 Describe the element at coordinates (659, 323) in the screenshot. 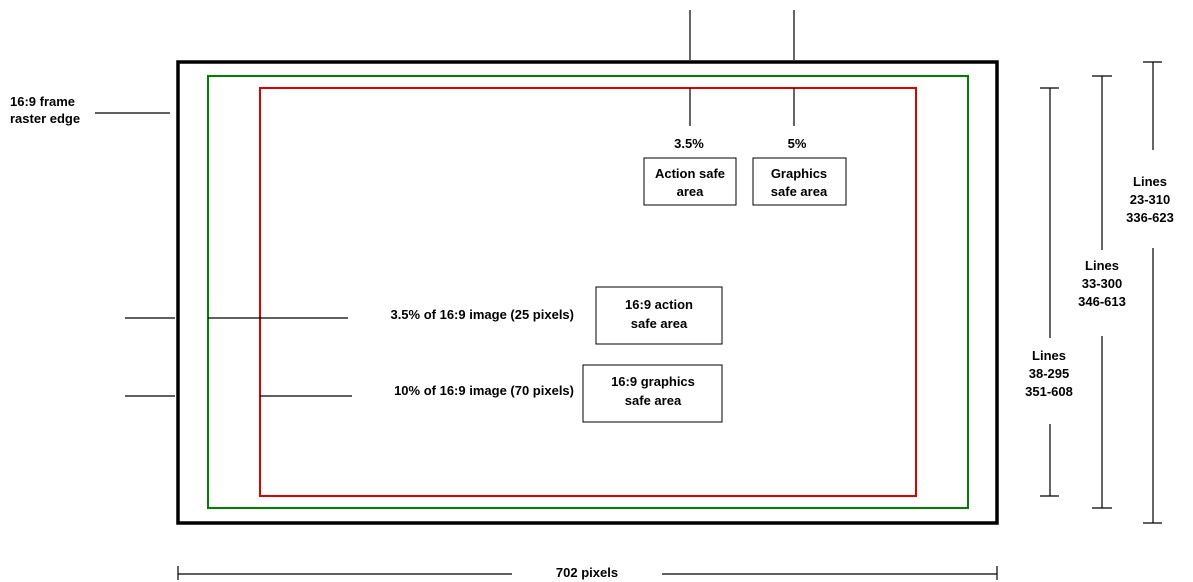

I see `action-169-box-label-2: safe area` at that location.